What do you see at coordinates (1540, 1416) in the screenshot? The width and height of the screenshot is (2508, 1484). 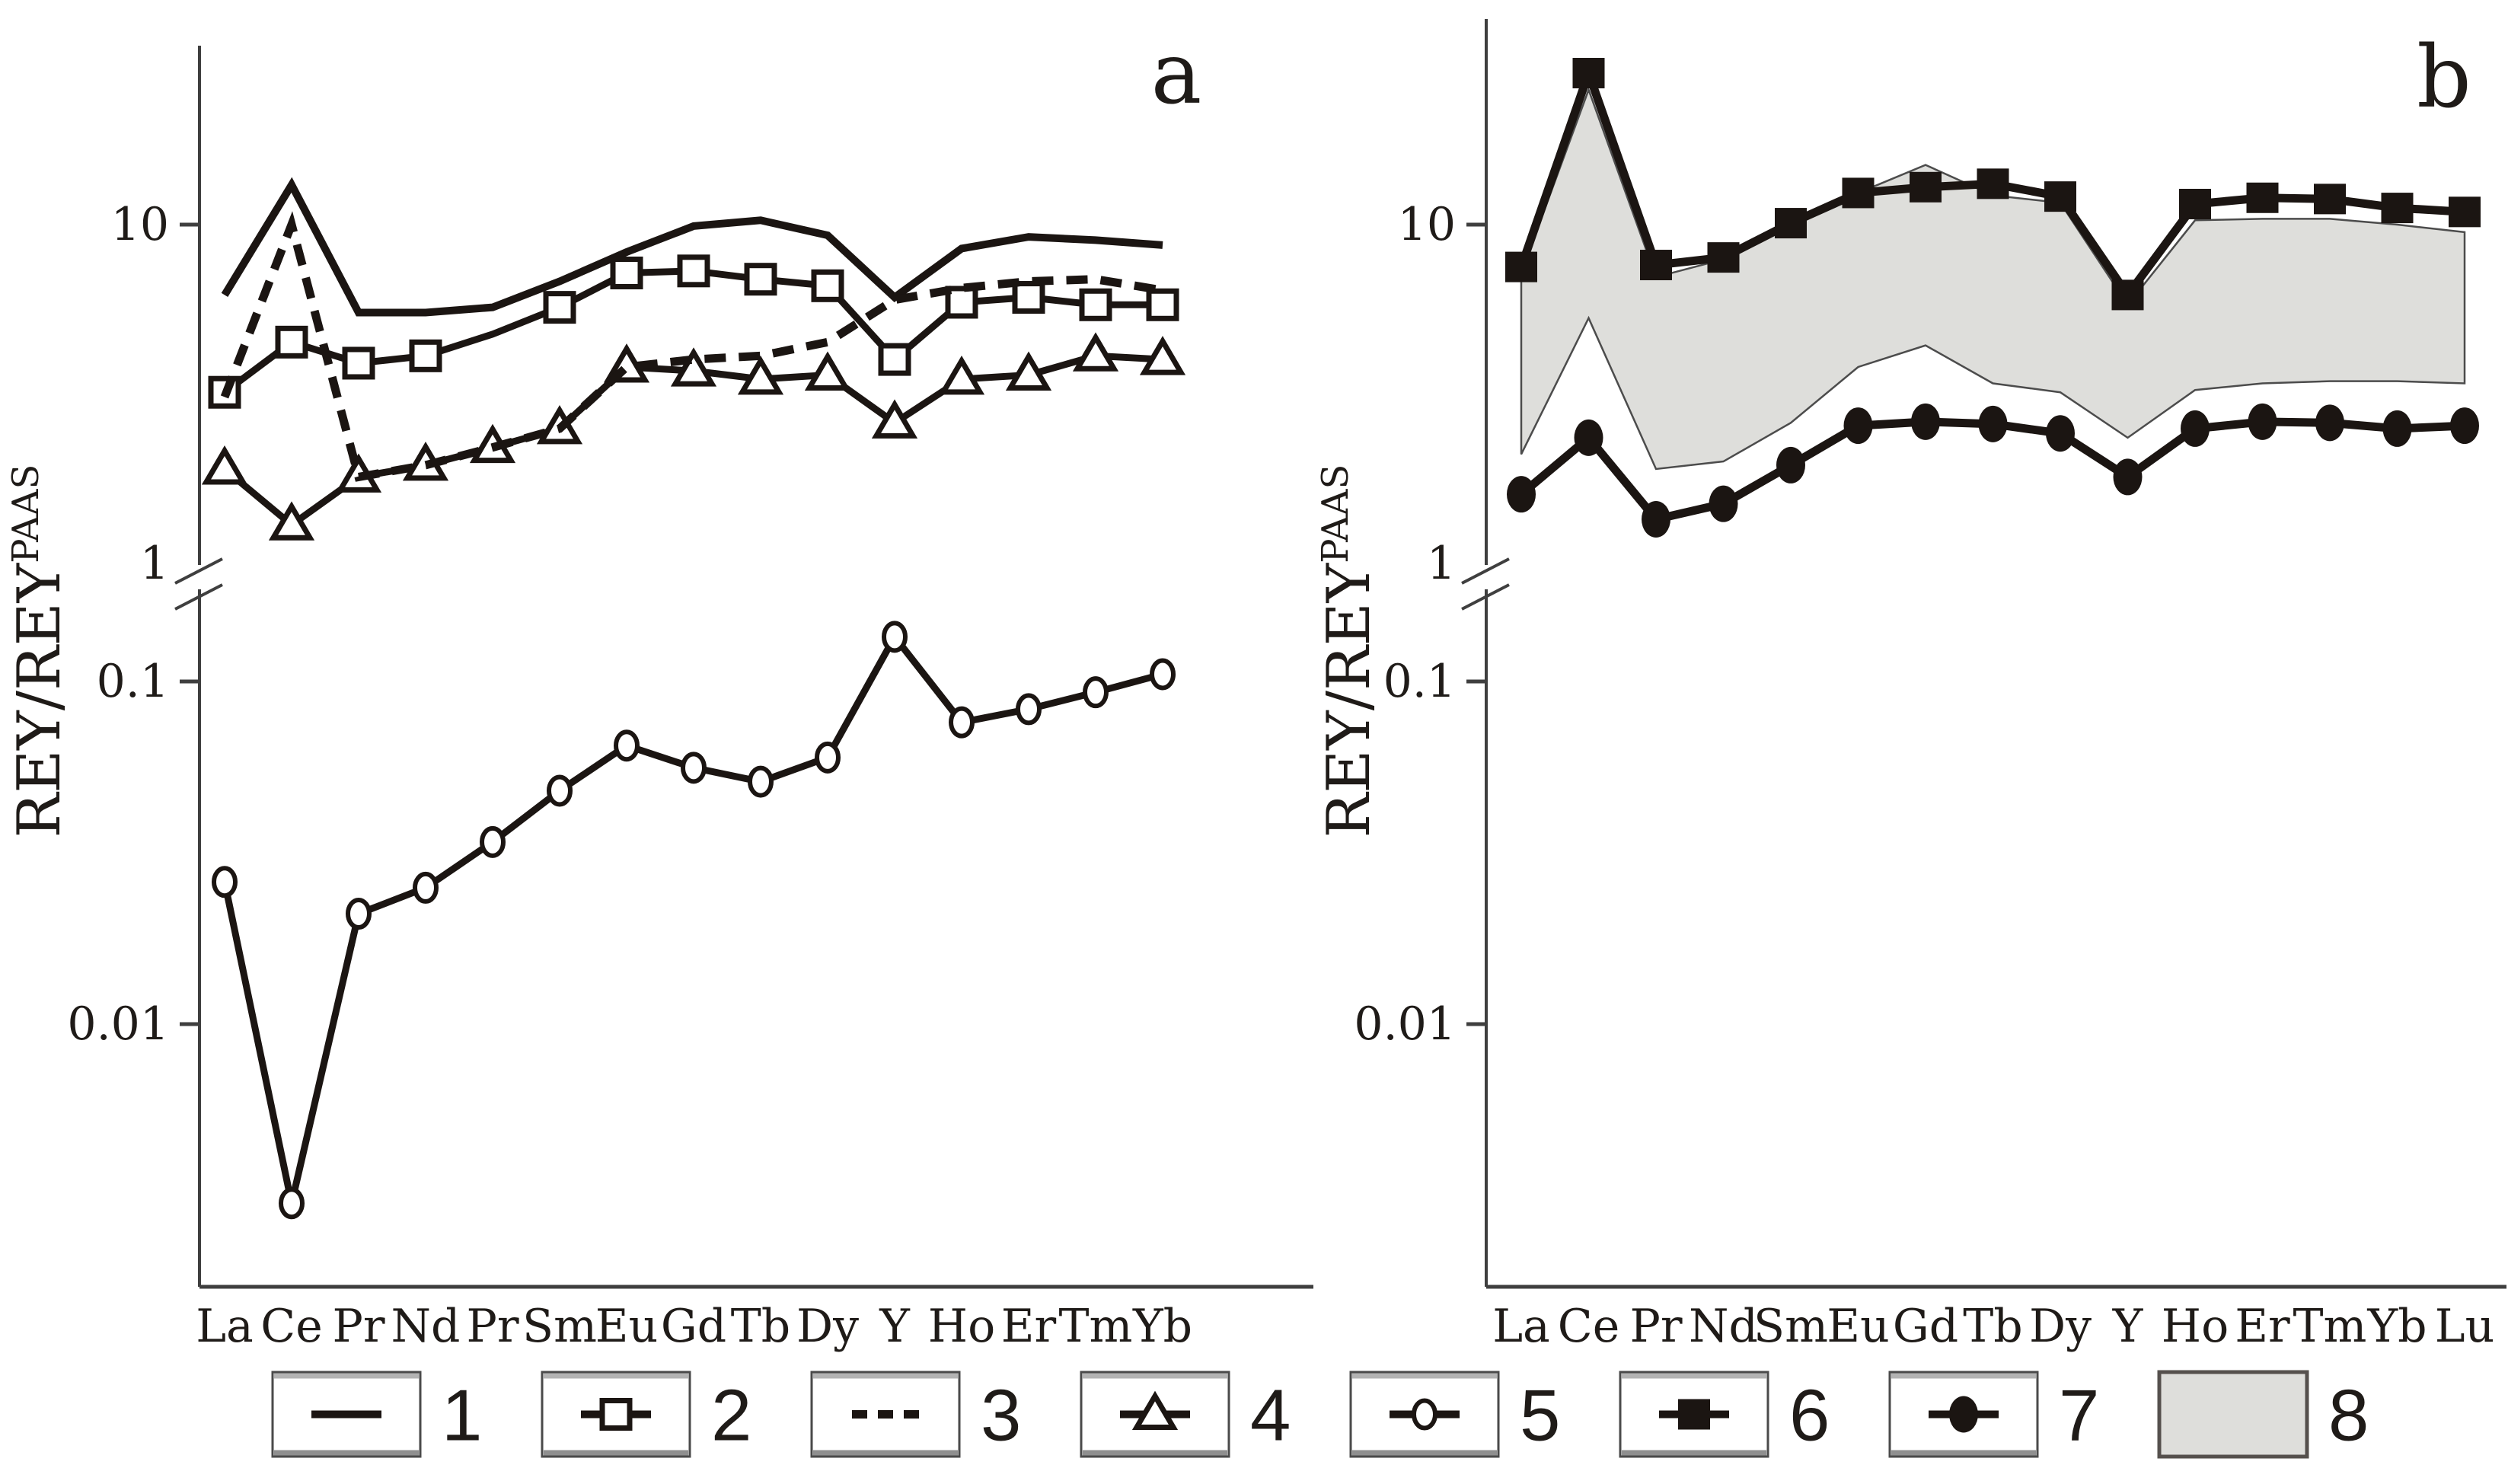 I see `legend-item-number: 5` at bounding box center [1540, 1416].